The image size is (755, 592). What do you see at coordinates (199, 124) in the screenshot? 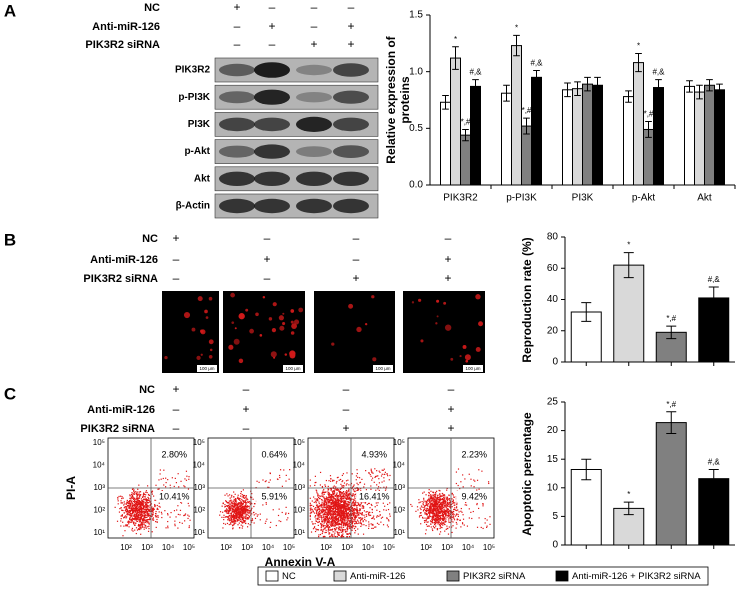
I see `blot-label: PI3K` at bounding box center [199, 124].